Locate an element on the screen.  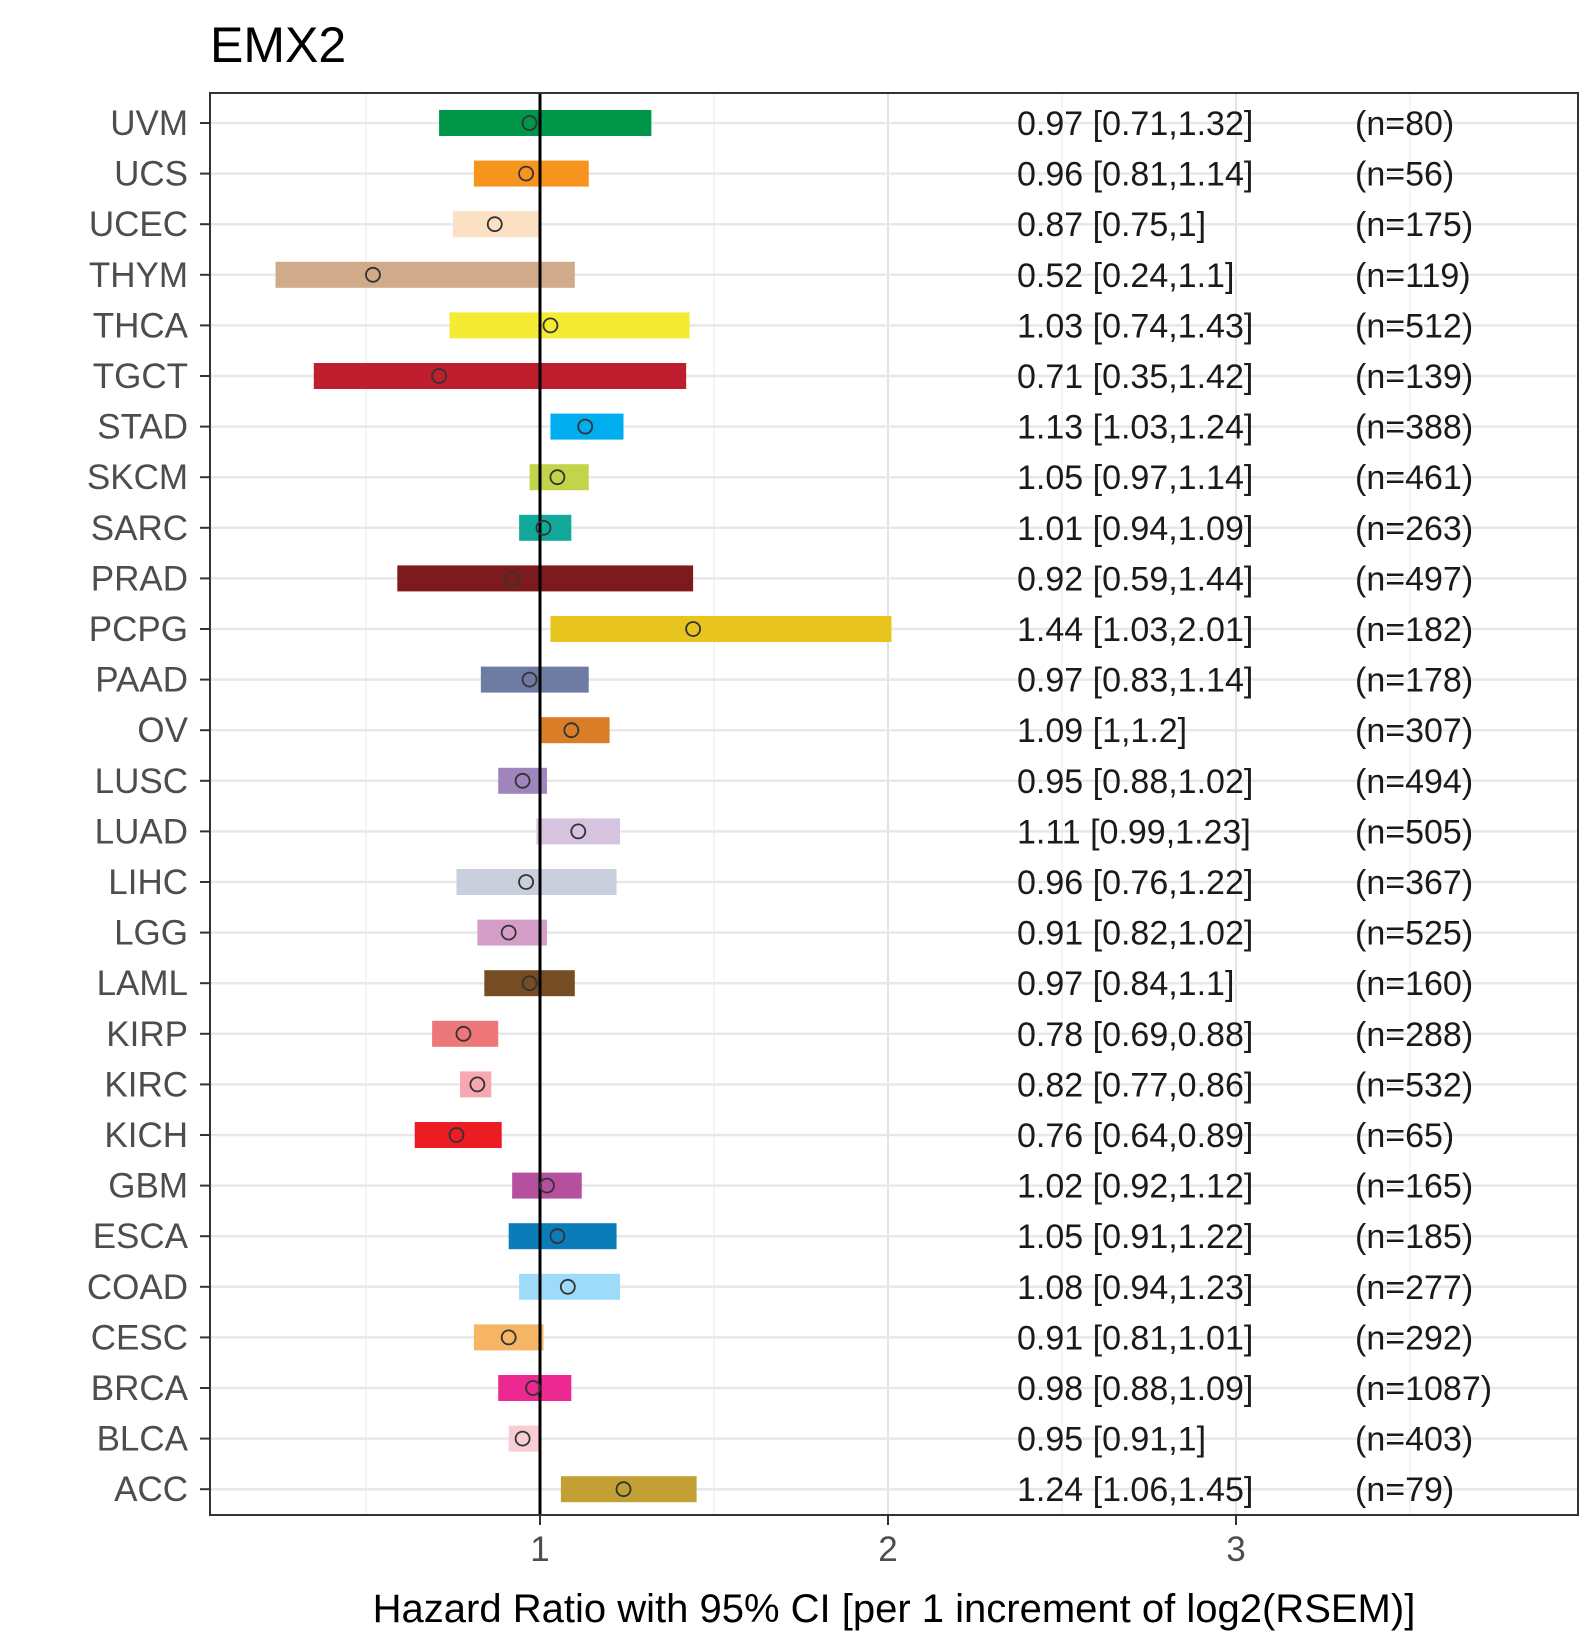
ci-bar-kich is located at coordinates (458, 1135).